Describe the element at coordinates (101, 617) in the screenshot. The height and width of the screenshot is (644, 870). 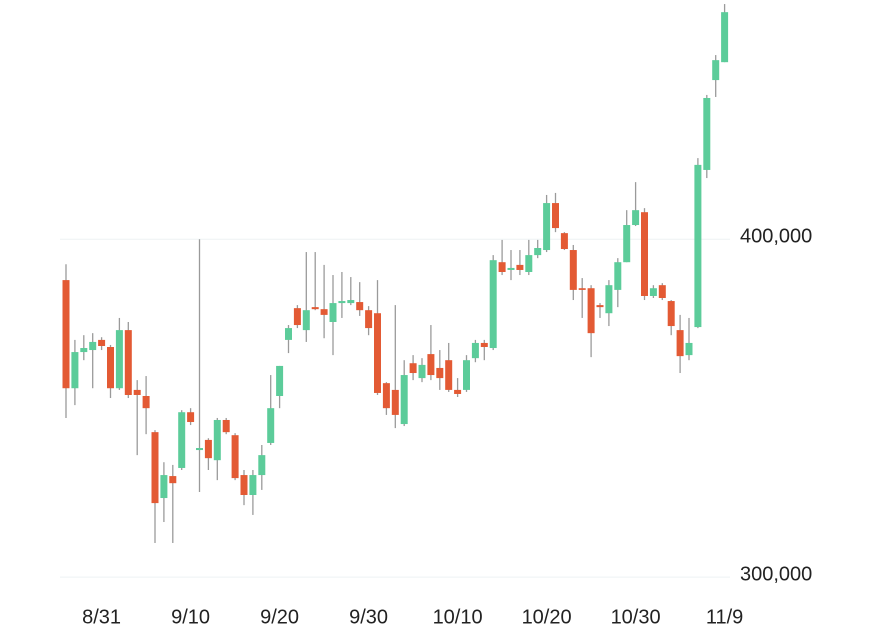
I see `x-tick-label: 8/31` at that location.